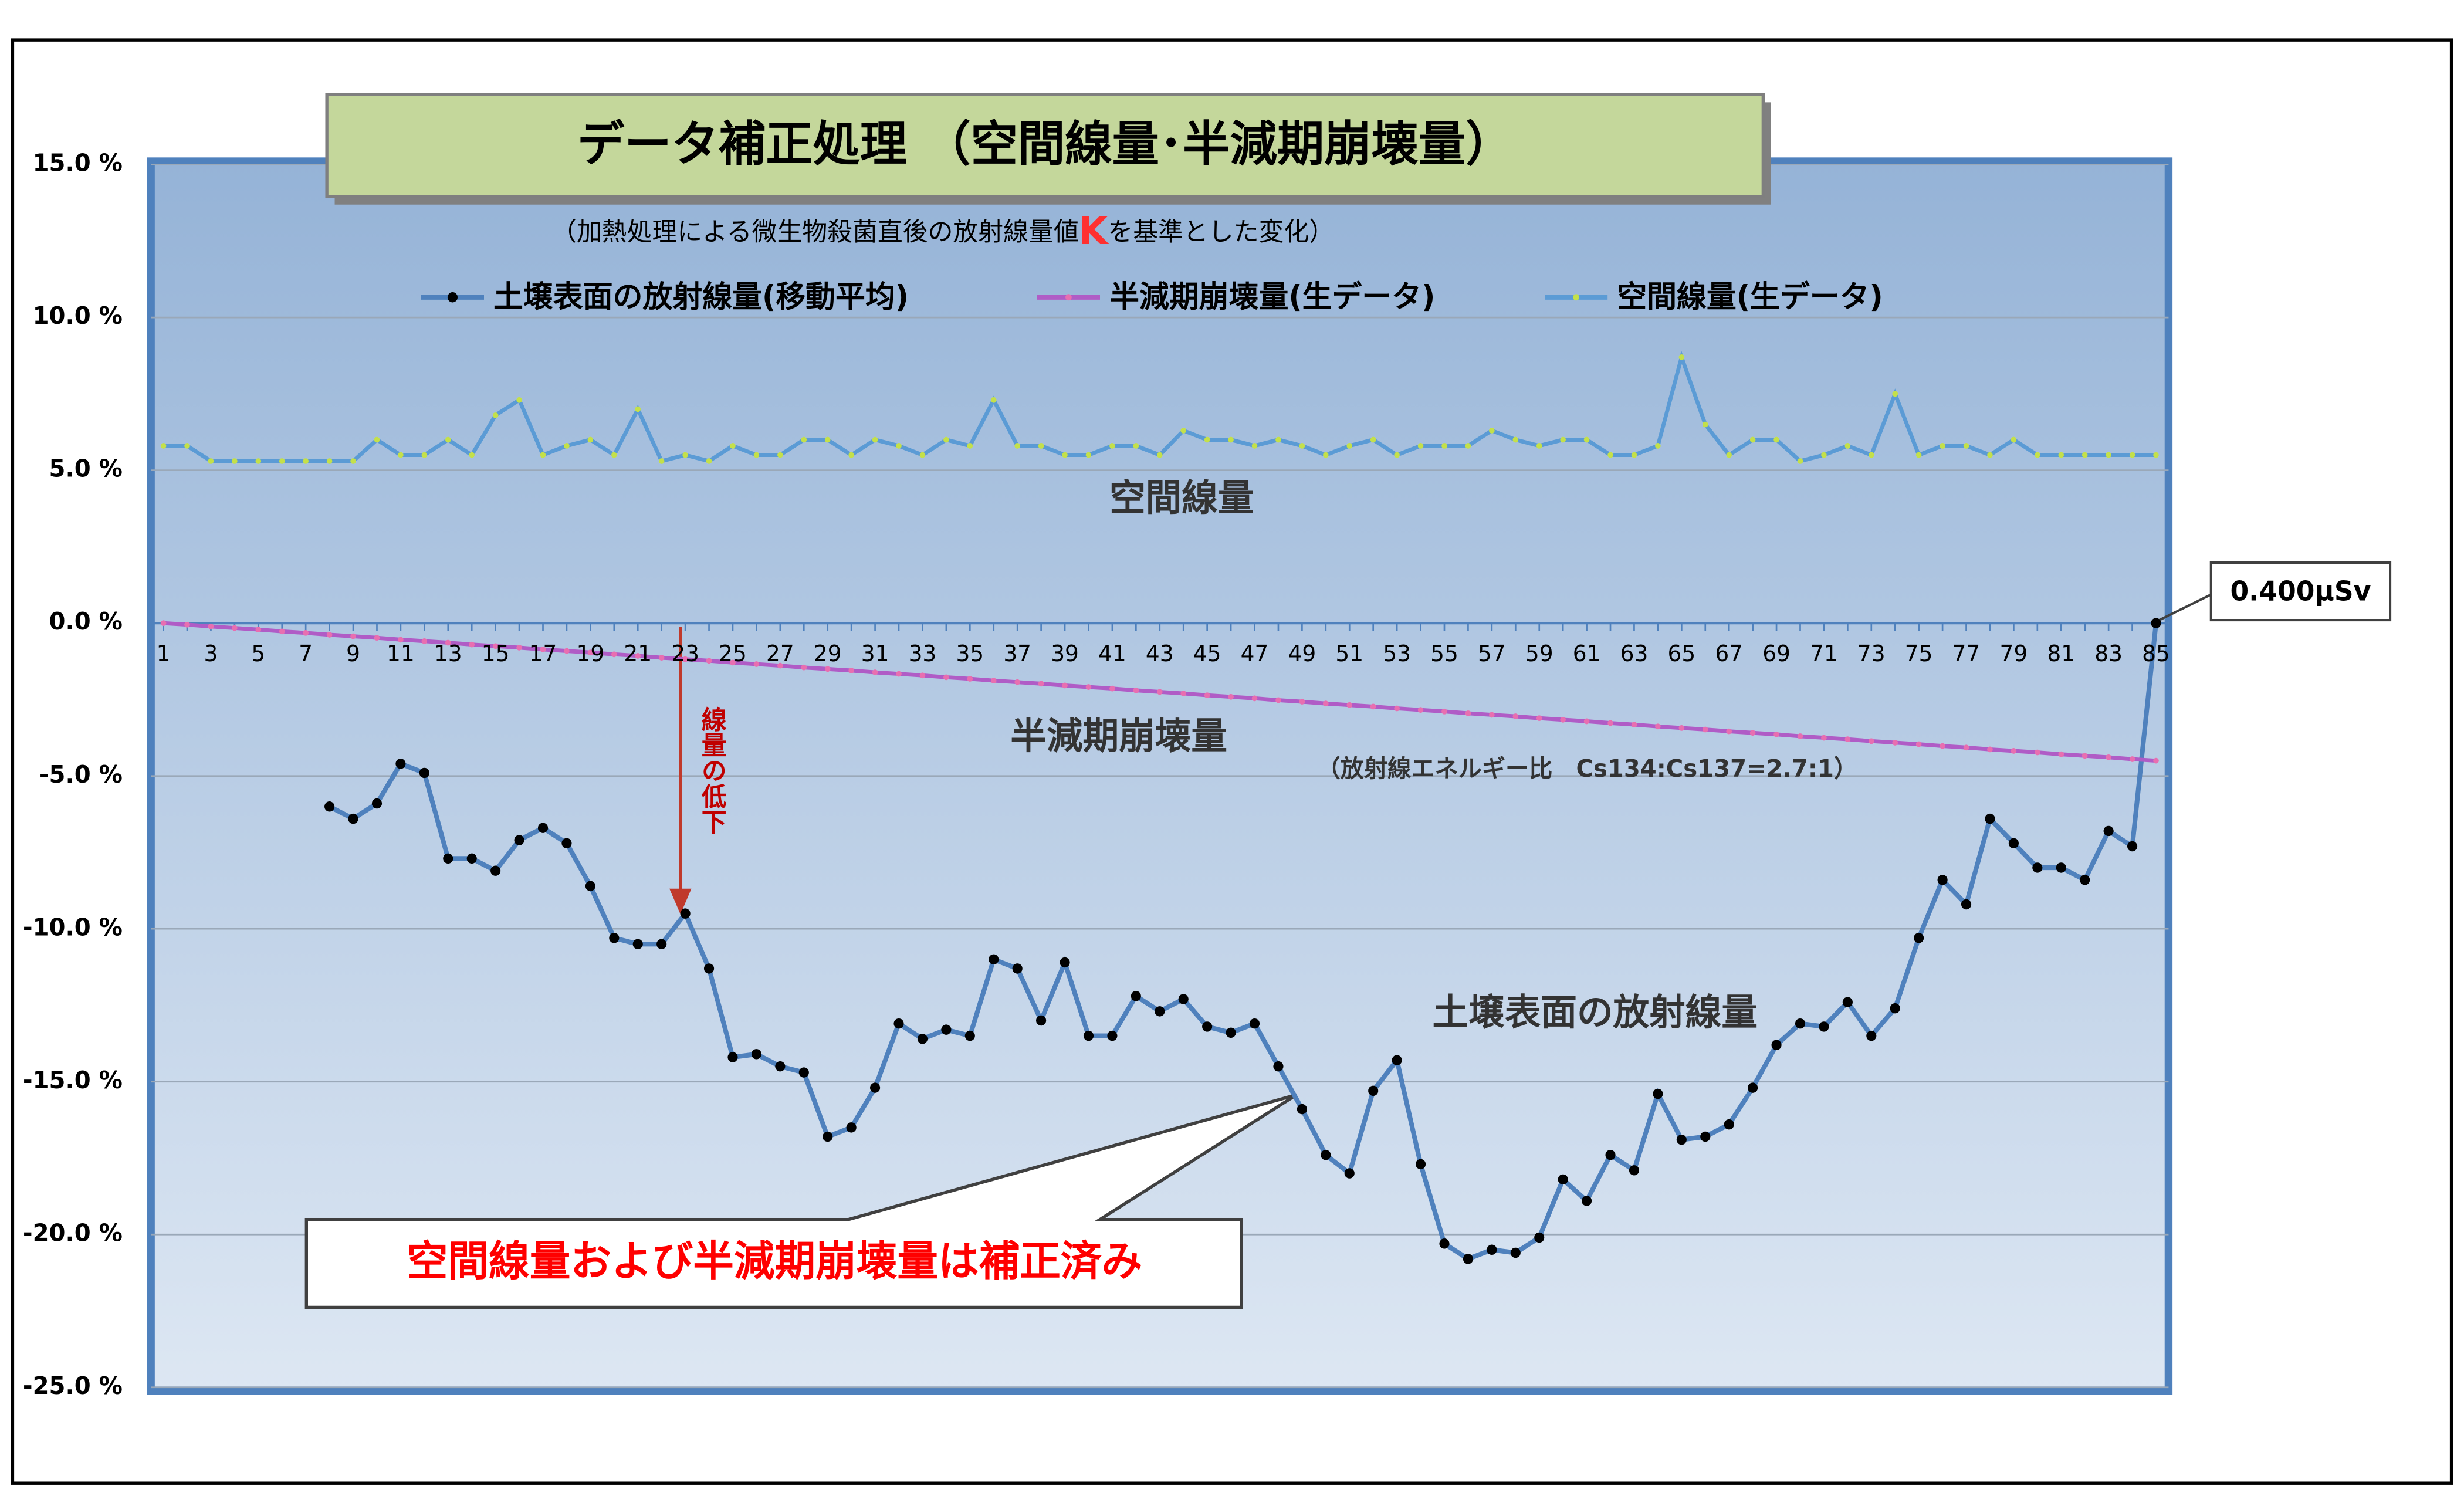 This screenshot has width=2464, height=1496. I want to click on x-tick-label: 55, so click(1444, 653).